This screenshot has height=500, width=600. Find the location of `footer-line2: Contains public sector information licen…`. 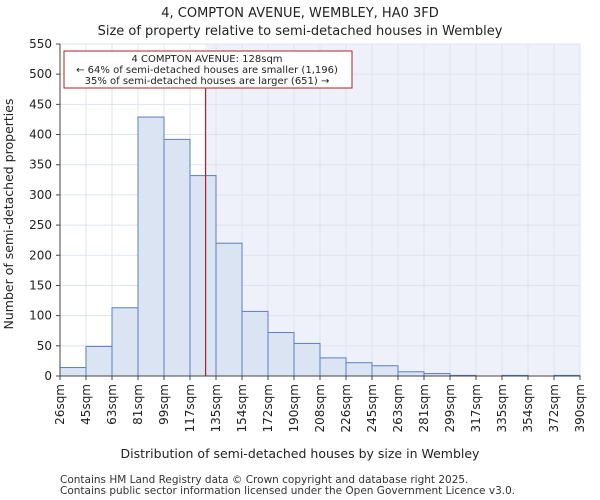

footer-line2: Contains public sector information licen… is located at coordinates (287, 491).